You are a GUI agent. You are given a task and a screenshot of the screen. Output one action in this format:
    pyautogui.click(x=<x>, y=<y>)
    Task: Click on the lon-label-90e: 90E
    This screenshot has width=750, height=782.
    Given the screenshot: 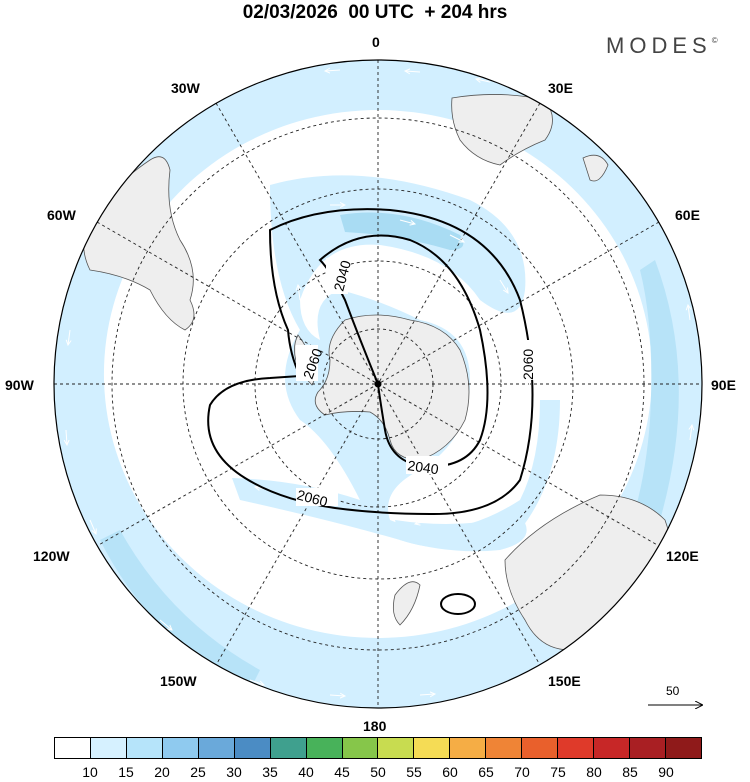 What is the action you would take?
    pyautogui.click(x=723, y=385)
    